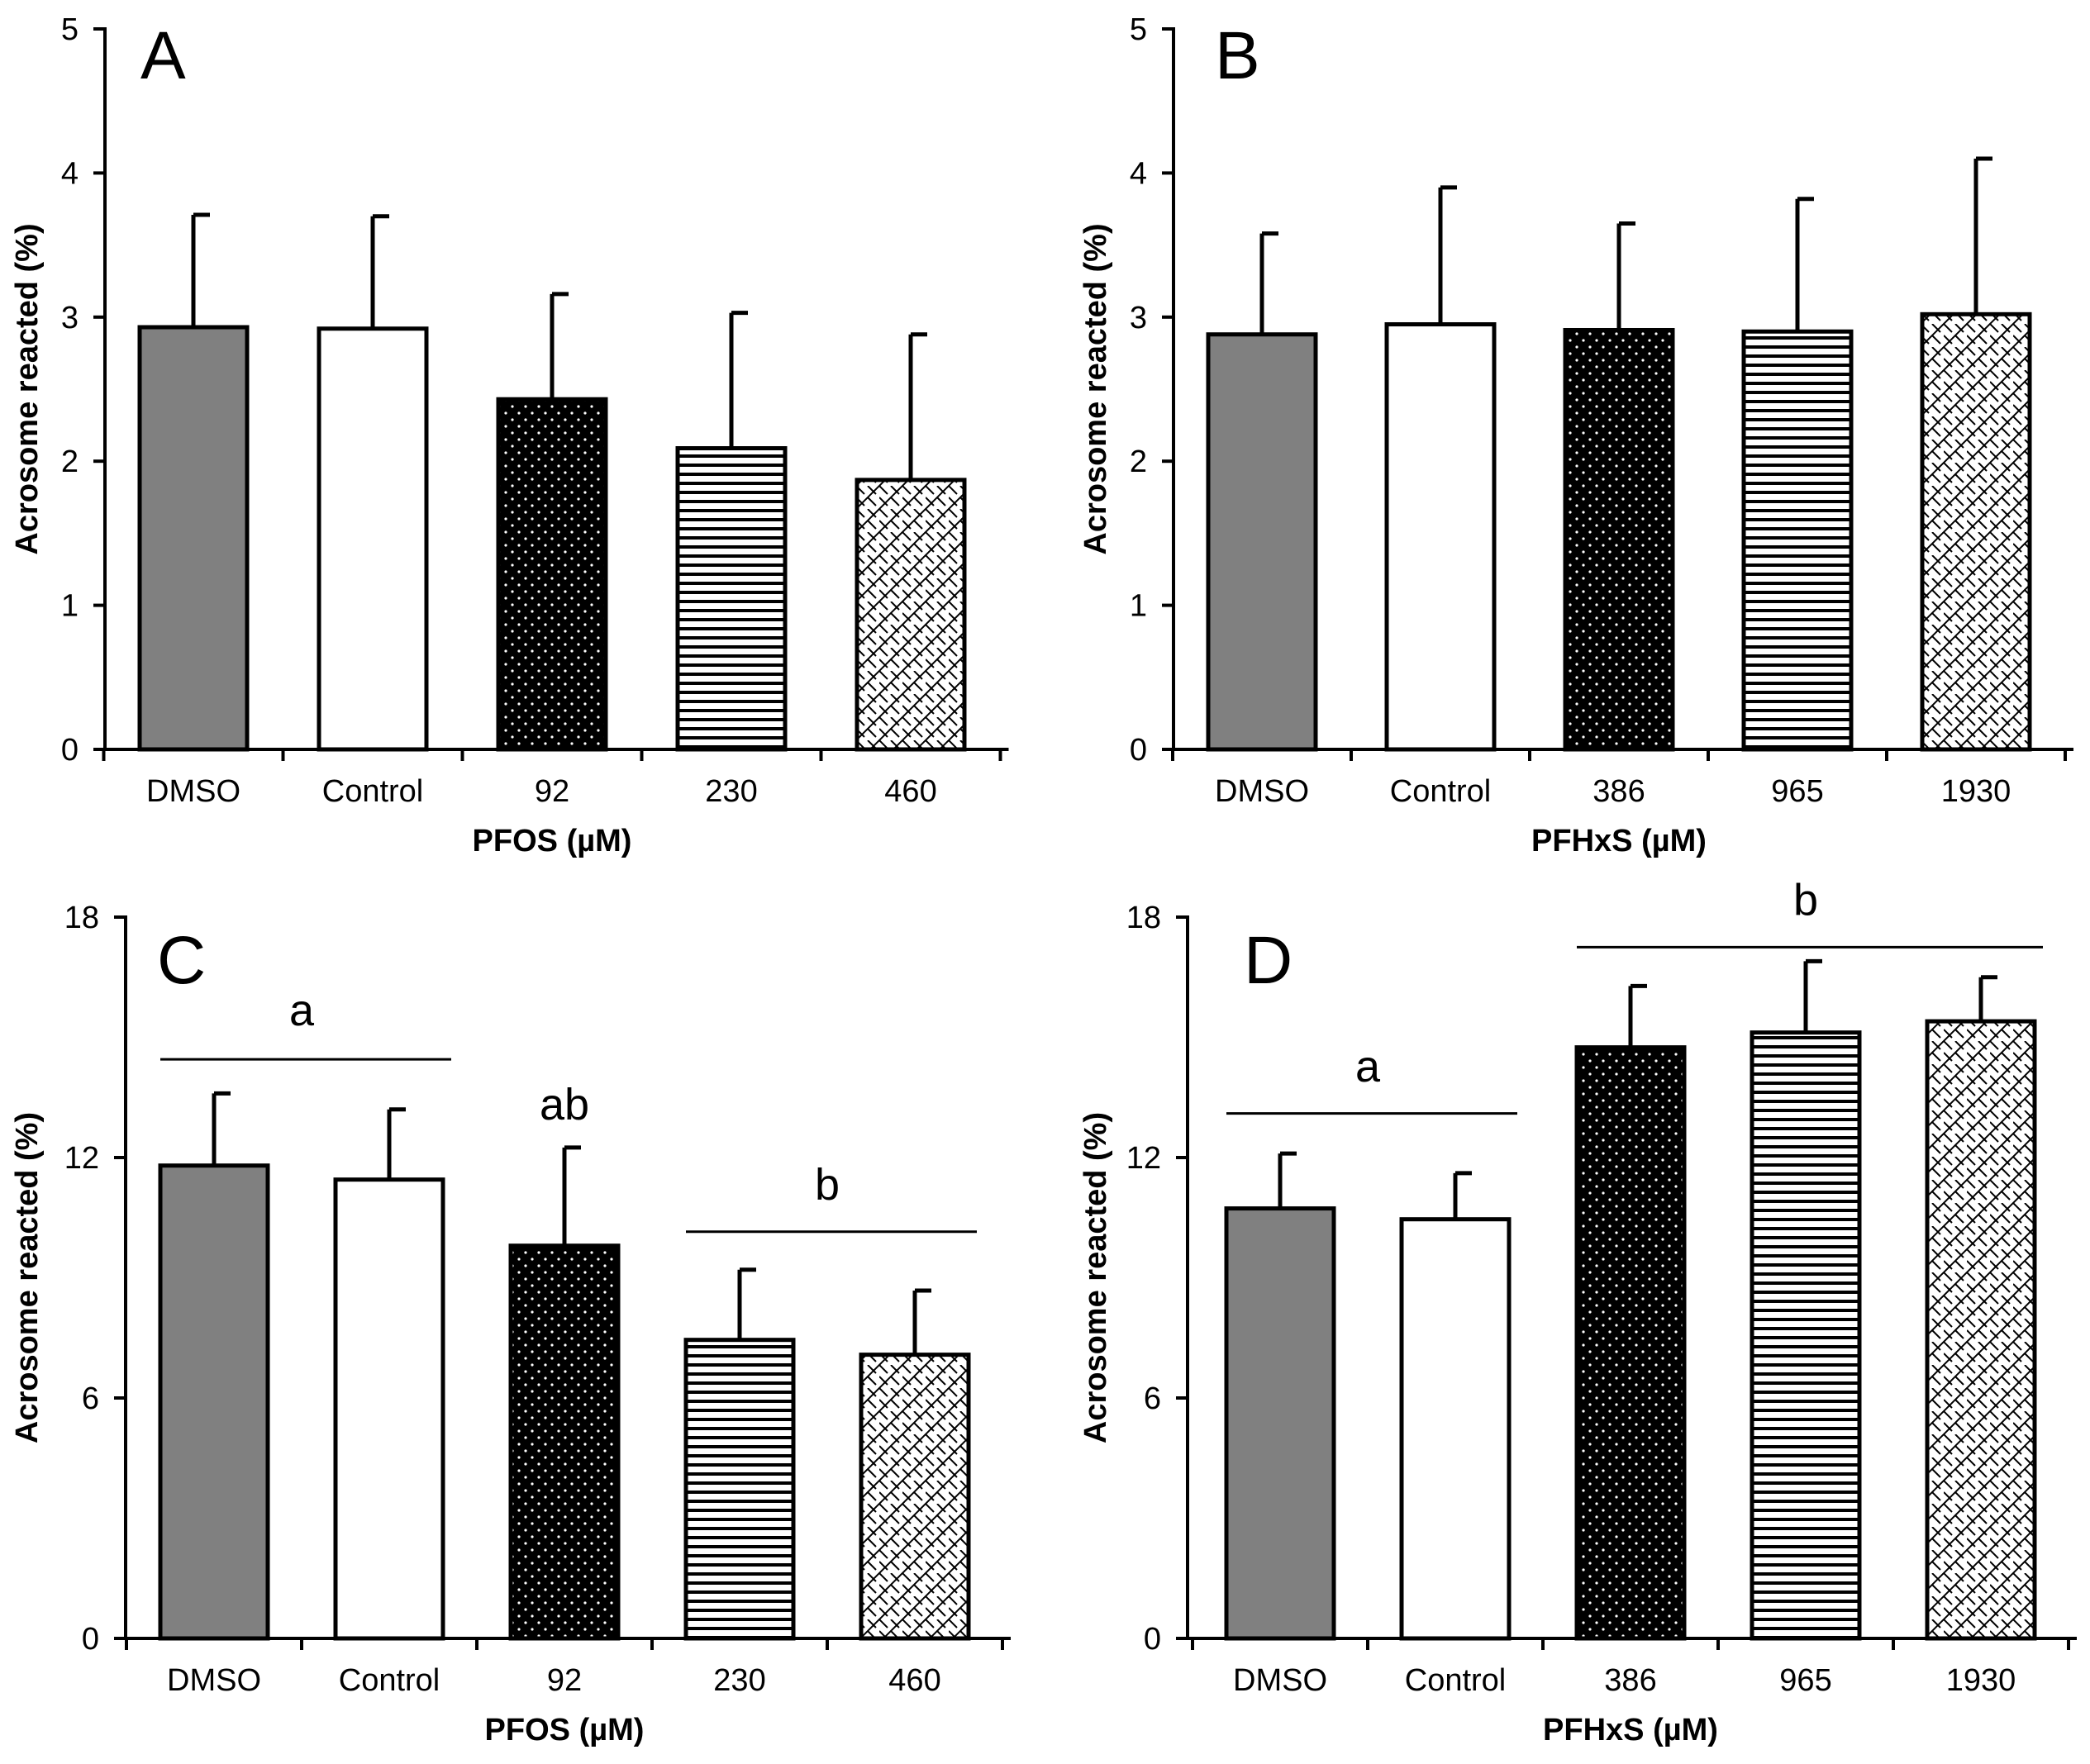 This screenshot has width=2090, height=1764. What do you see at coordinates (564, 1104) in the screenshot?
I see `significance-label: ab` at bounding box center [564, 1104].